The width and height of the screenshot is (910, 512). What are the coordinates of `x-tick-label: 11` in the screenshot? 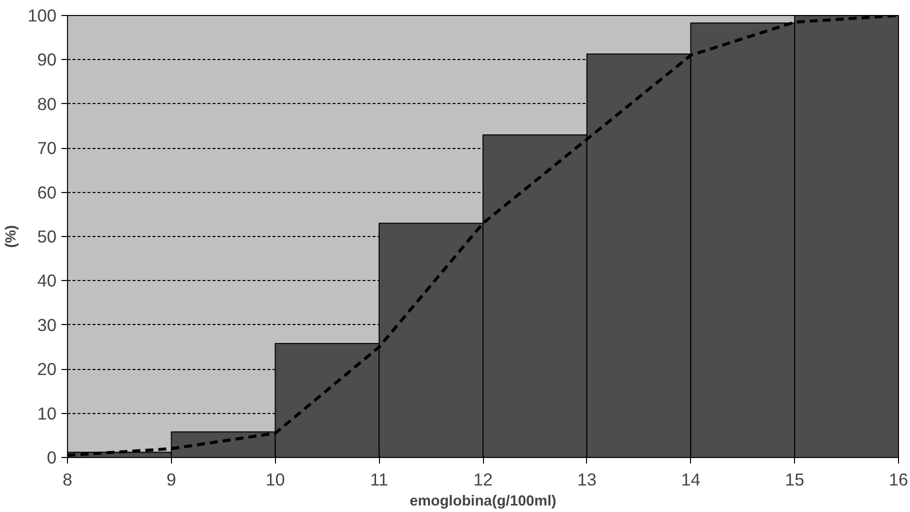 It's located at (379, 480).